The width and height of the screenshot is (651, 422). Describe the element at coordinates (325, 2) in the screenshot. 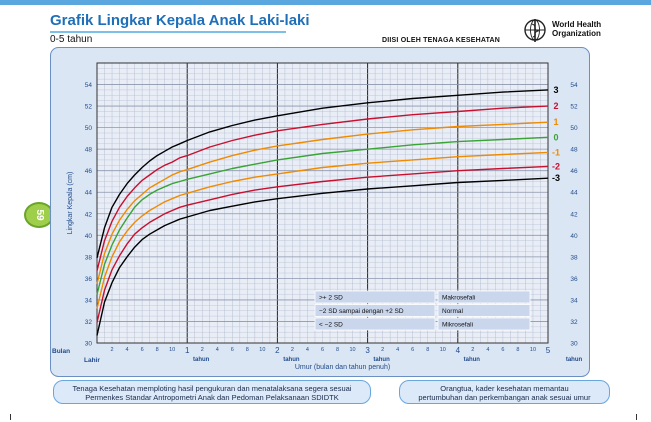

I see `top-accent-bar` at that location.